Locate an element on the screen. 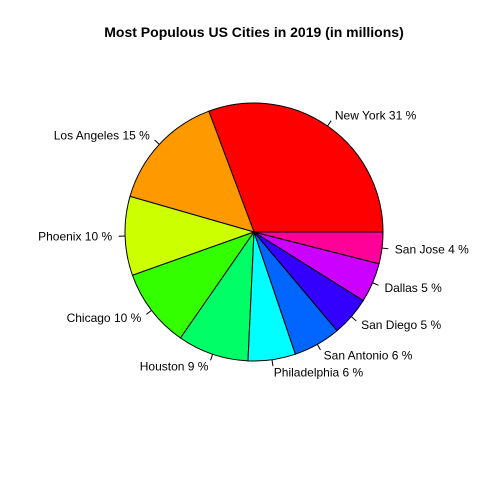 The image size is (480, 480). pie-label-los-angeles: Los Angeles 15 % is located at coordinates (102, 136).